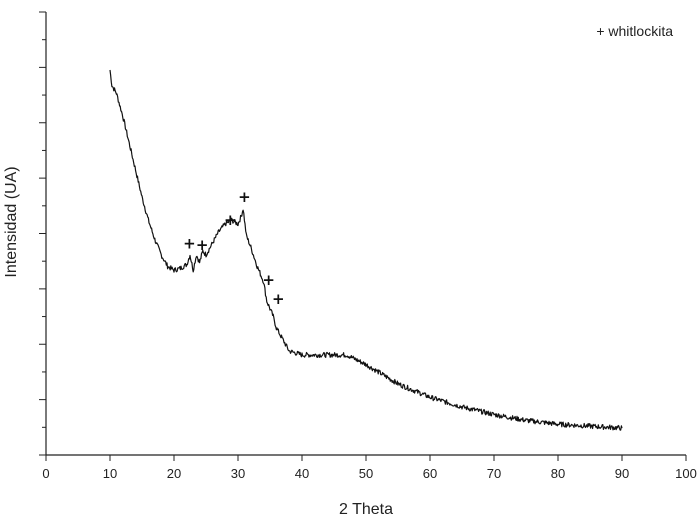 The width and height of the screenshot is (700, 520). What do you see at coordinates (622, 473) in the screenshot?
I see `x-tick-label-90: 90` at bounding box center [622, 473].